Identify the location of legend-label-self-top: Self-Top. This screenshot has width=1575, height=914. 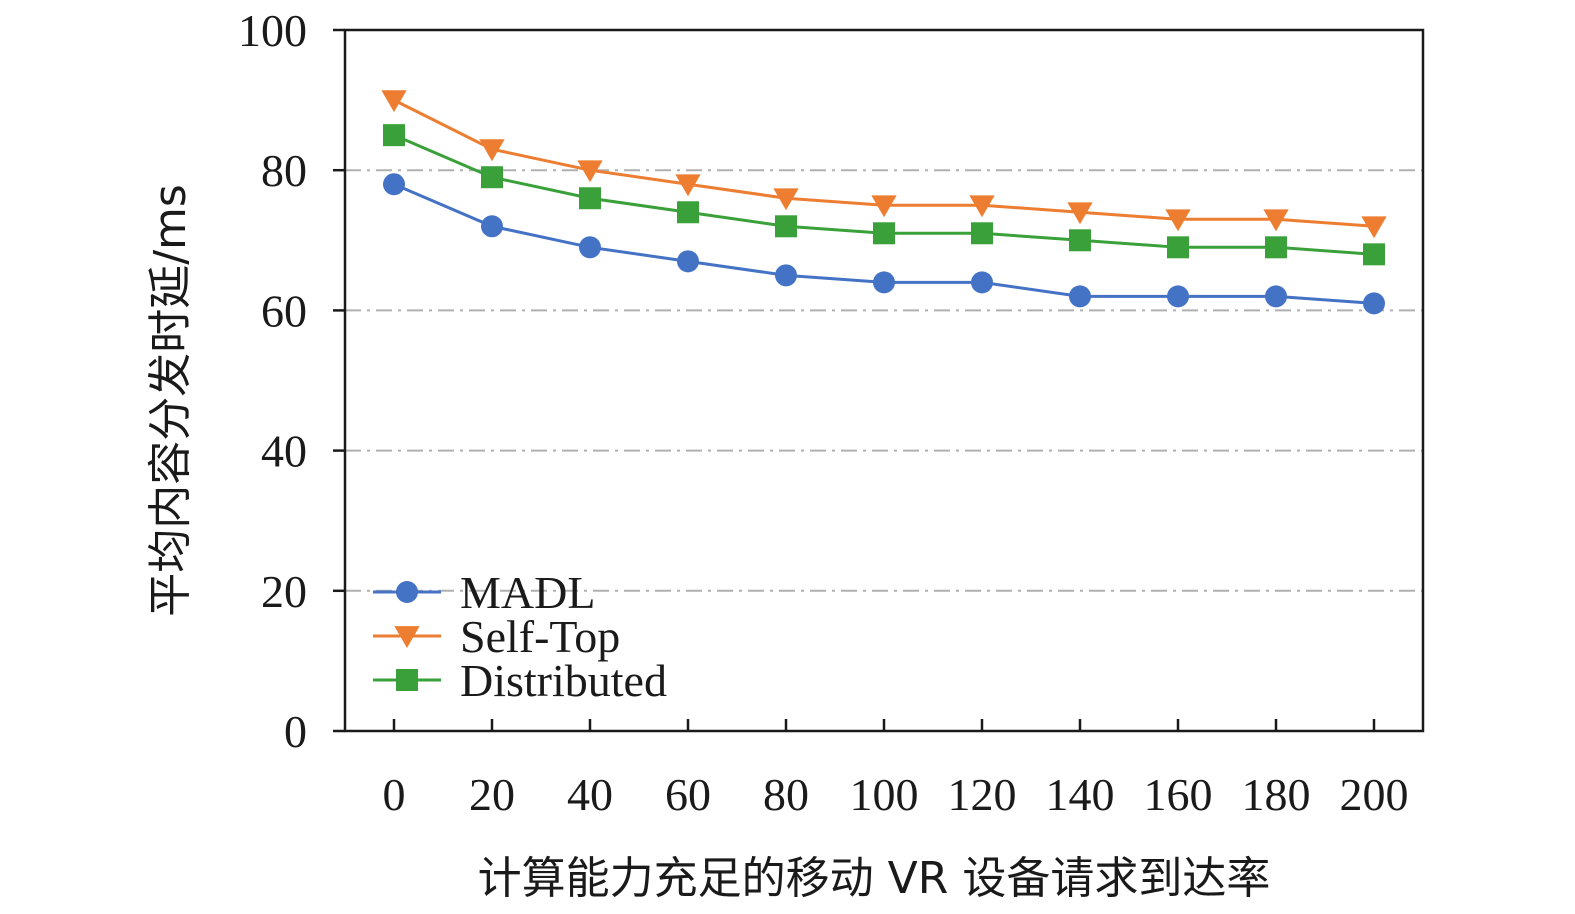
(540, 636).